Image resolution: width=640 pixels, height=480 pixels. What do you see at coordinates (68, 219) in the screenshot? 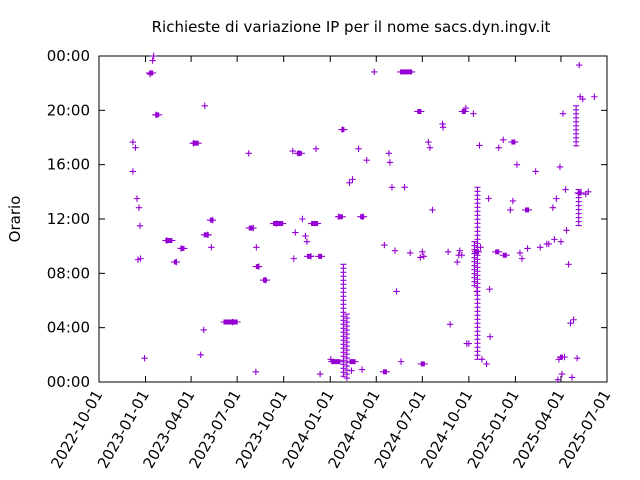
I see `y-tick-label: 12:00` at bounding box center [68, 219].